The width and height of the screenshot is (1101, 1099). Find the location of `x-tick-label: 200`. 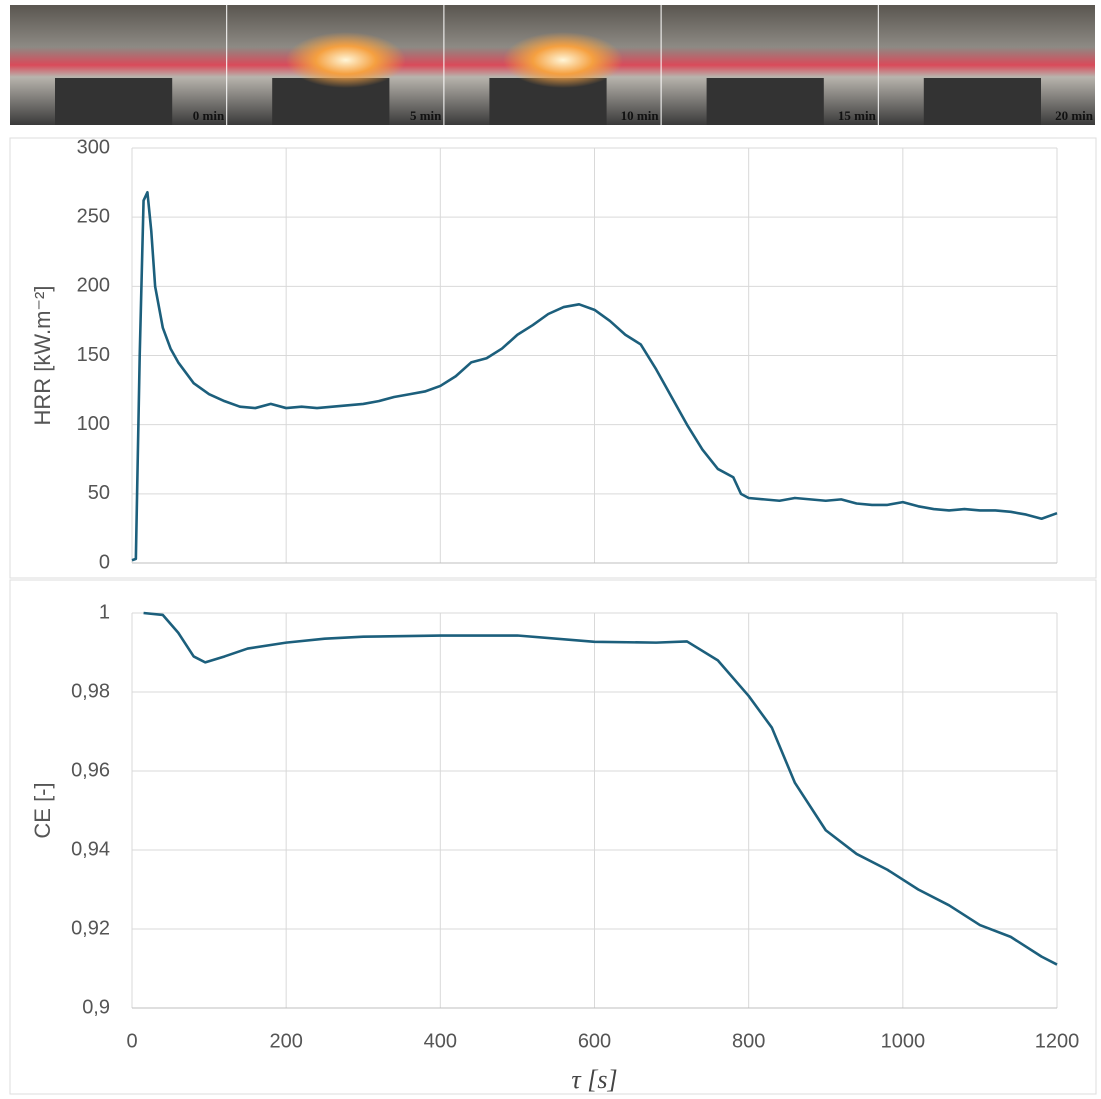

x-tick-label: 200 is located at coordinates (285, 1041).